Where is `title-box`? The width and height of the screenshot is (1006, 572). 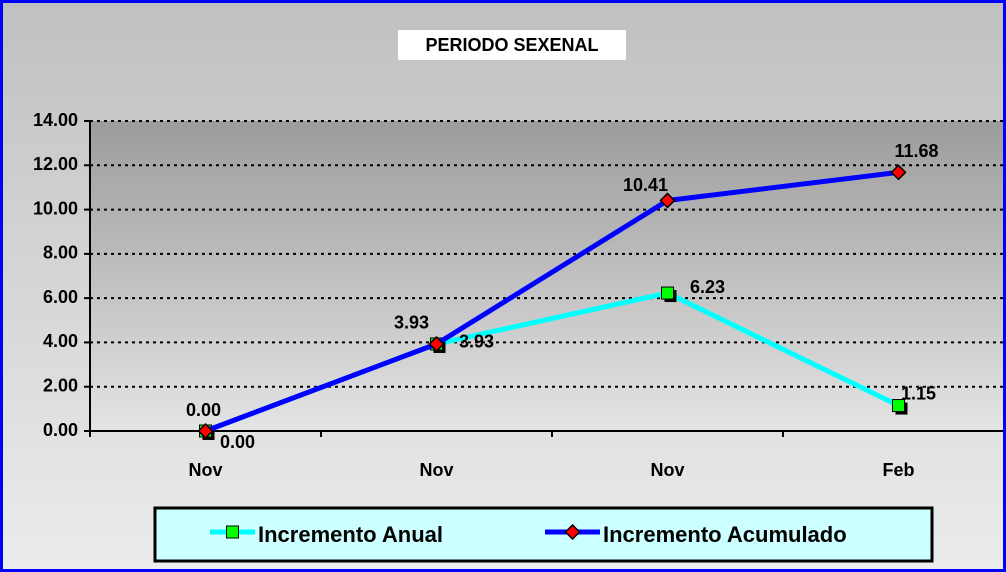
title-box is located at coordinates (512, 45).